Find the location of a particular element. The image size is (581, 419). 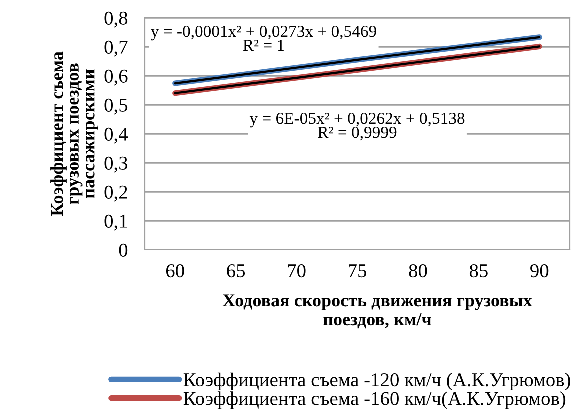

y-tick-label: 0,4 is located at coordinates (116, 136).